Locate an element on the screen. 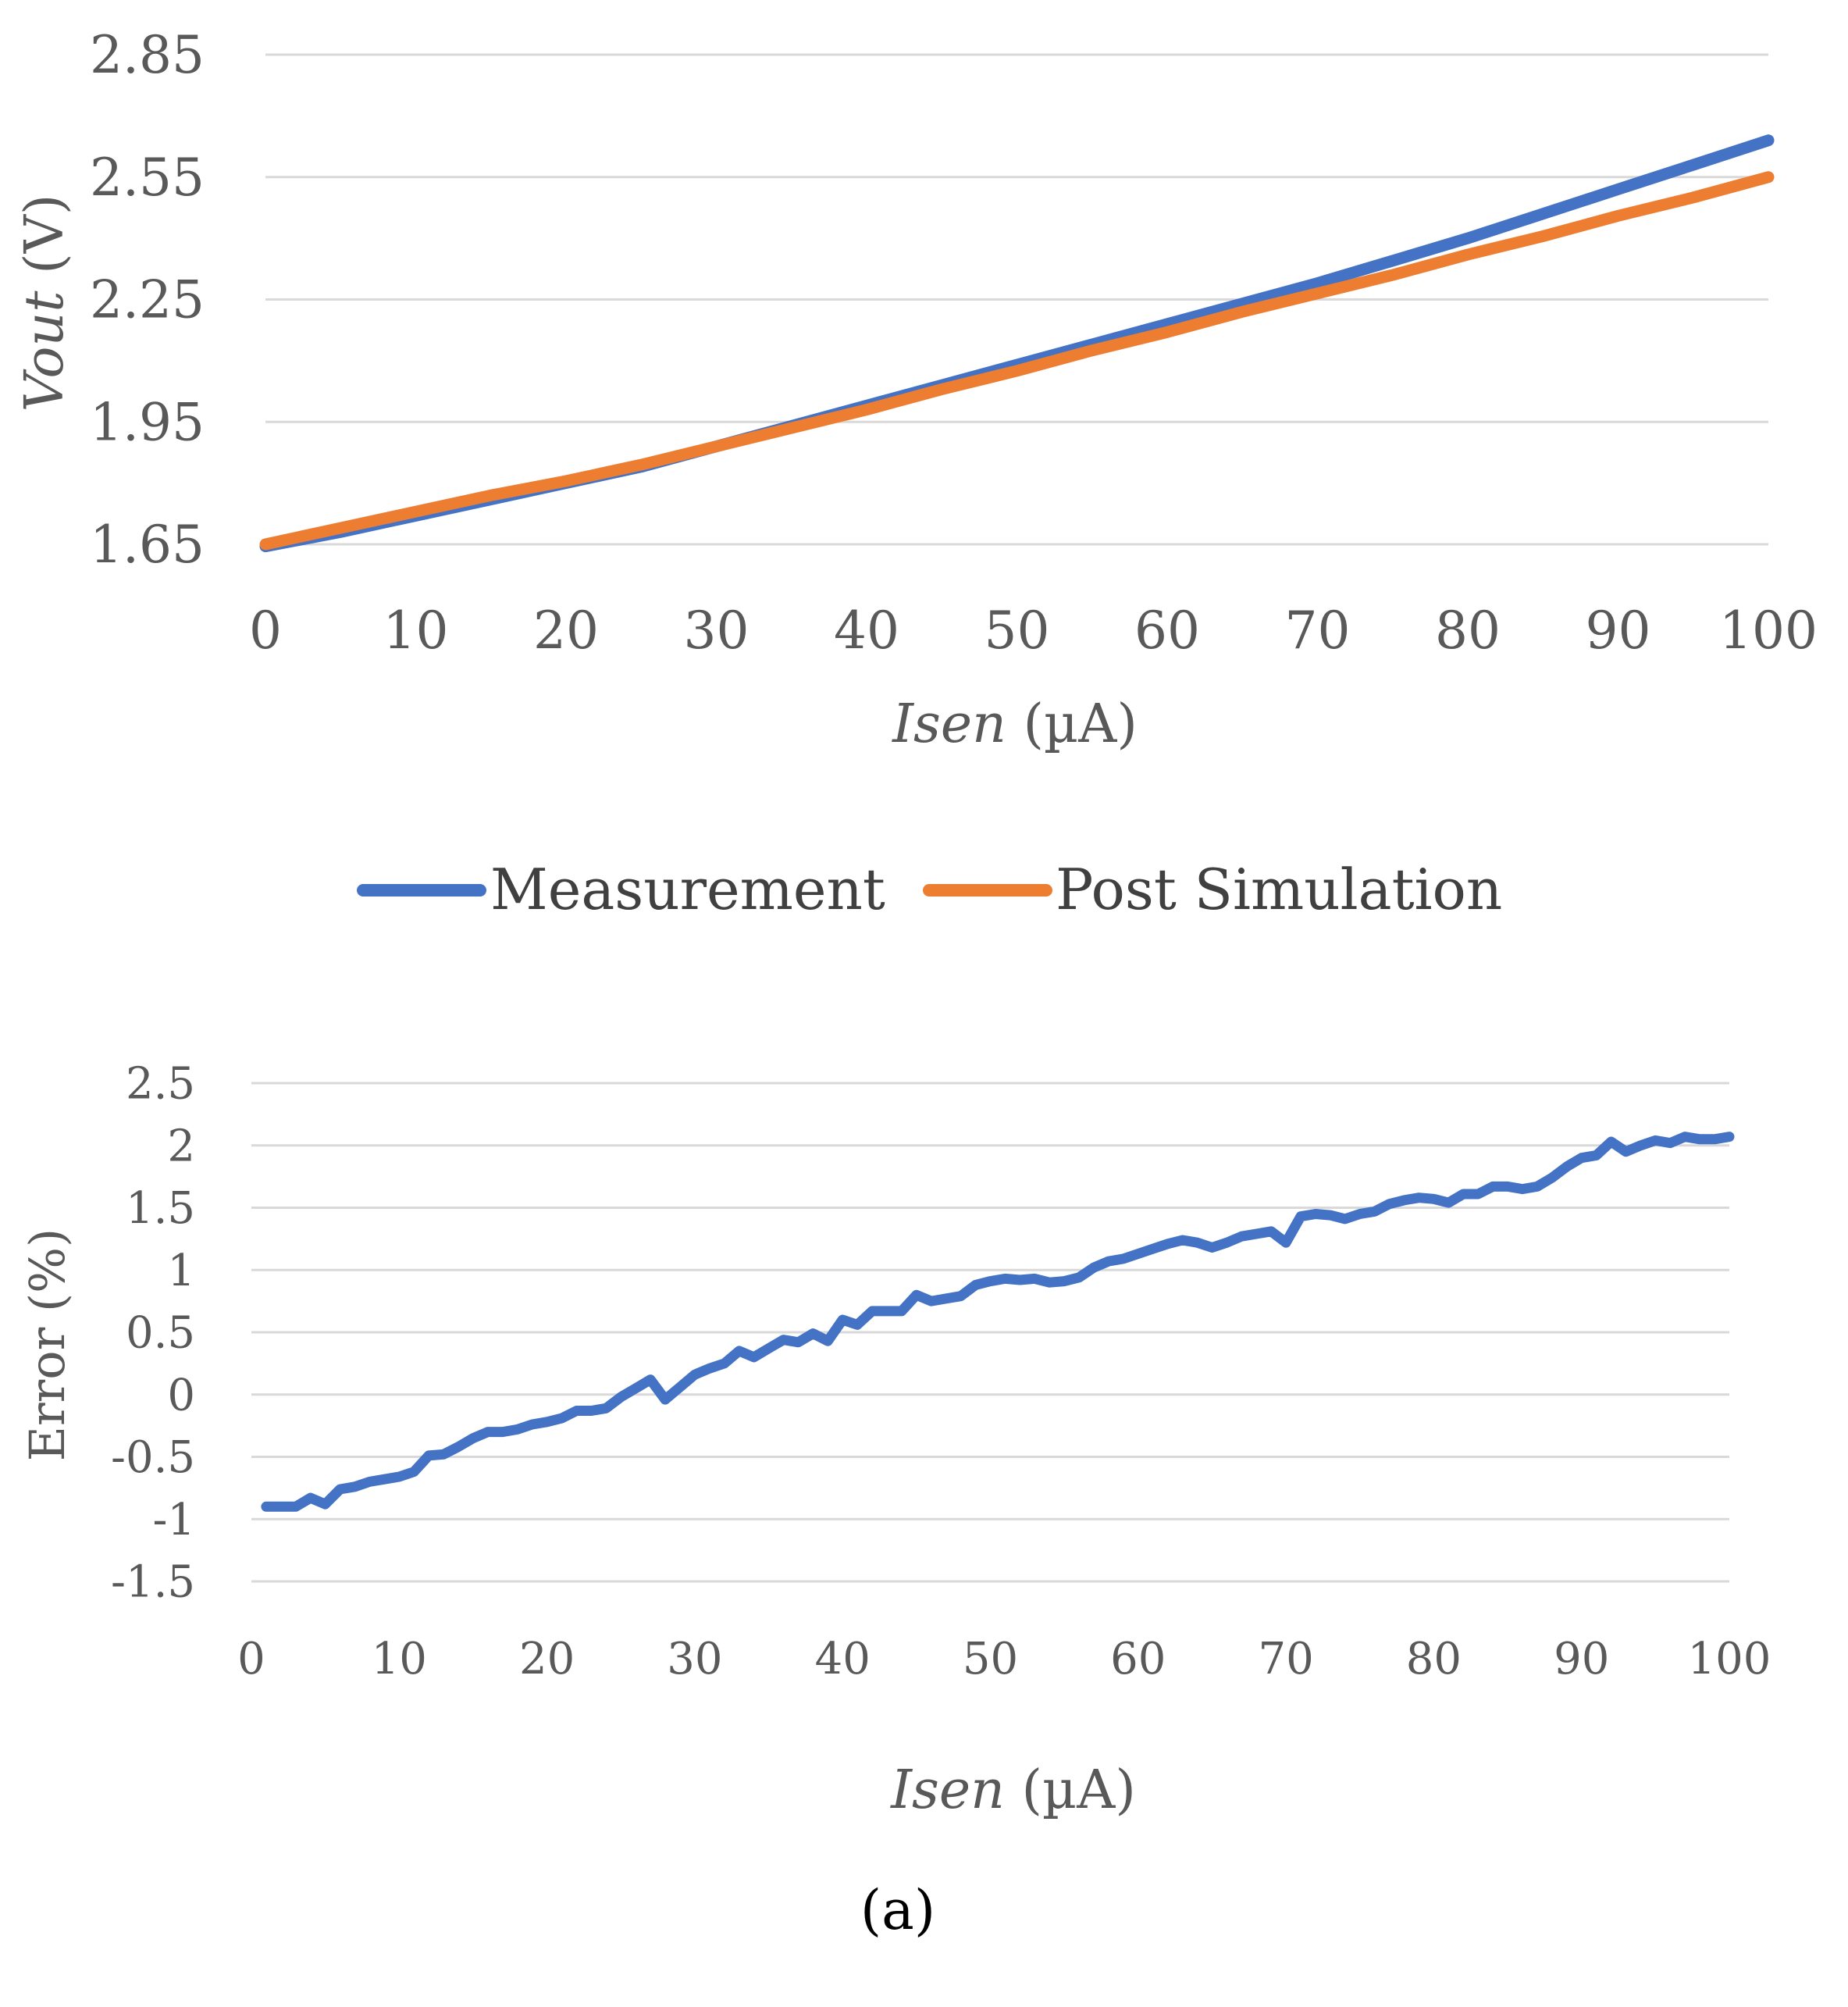  error-x-axis-space is located at coordinates (1013, 1790).